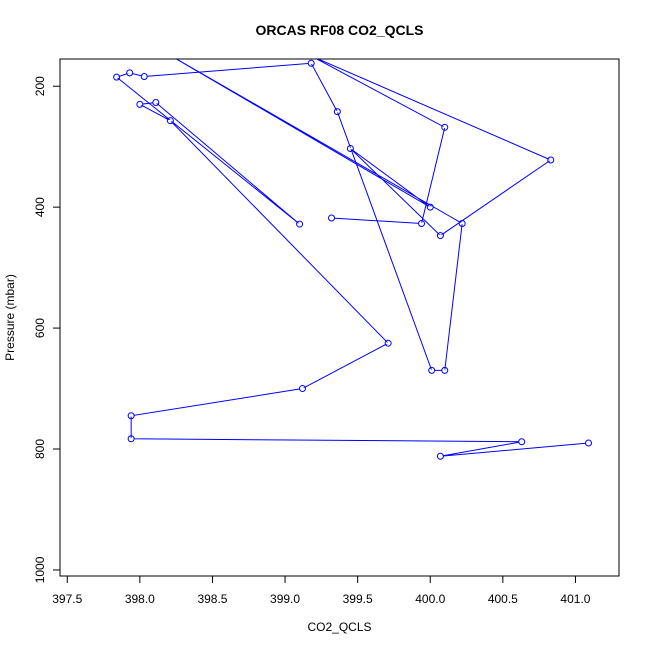 The image size is (650, 650). Describe the element at coordinates (40, 207) in the screenshot. I see `y-tick-label: 400` at that location.